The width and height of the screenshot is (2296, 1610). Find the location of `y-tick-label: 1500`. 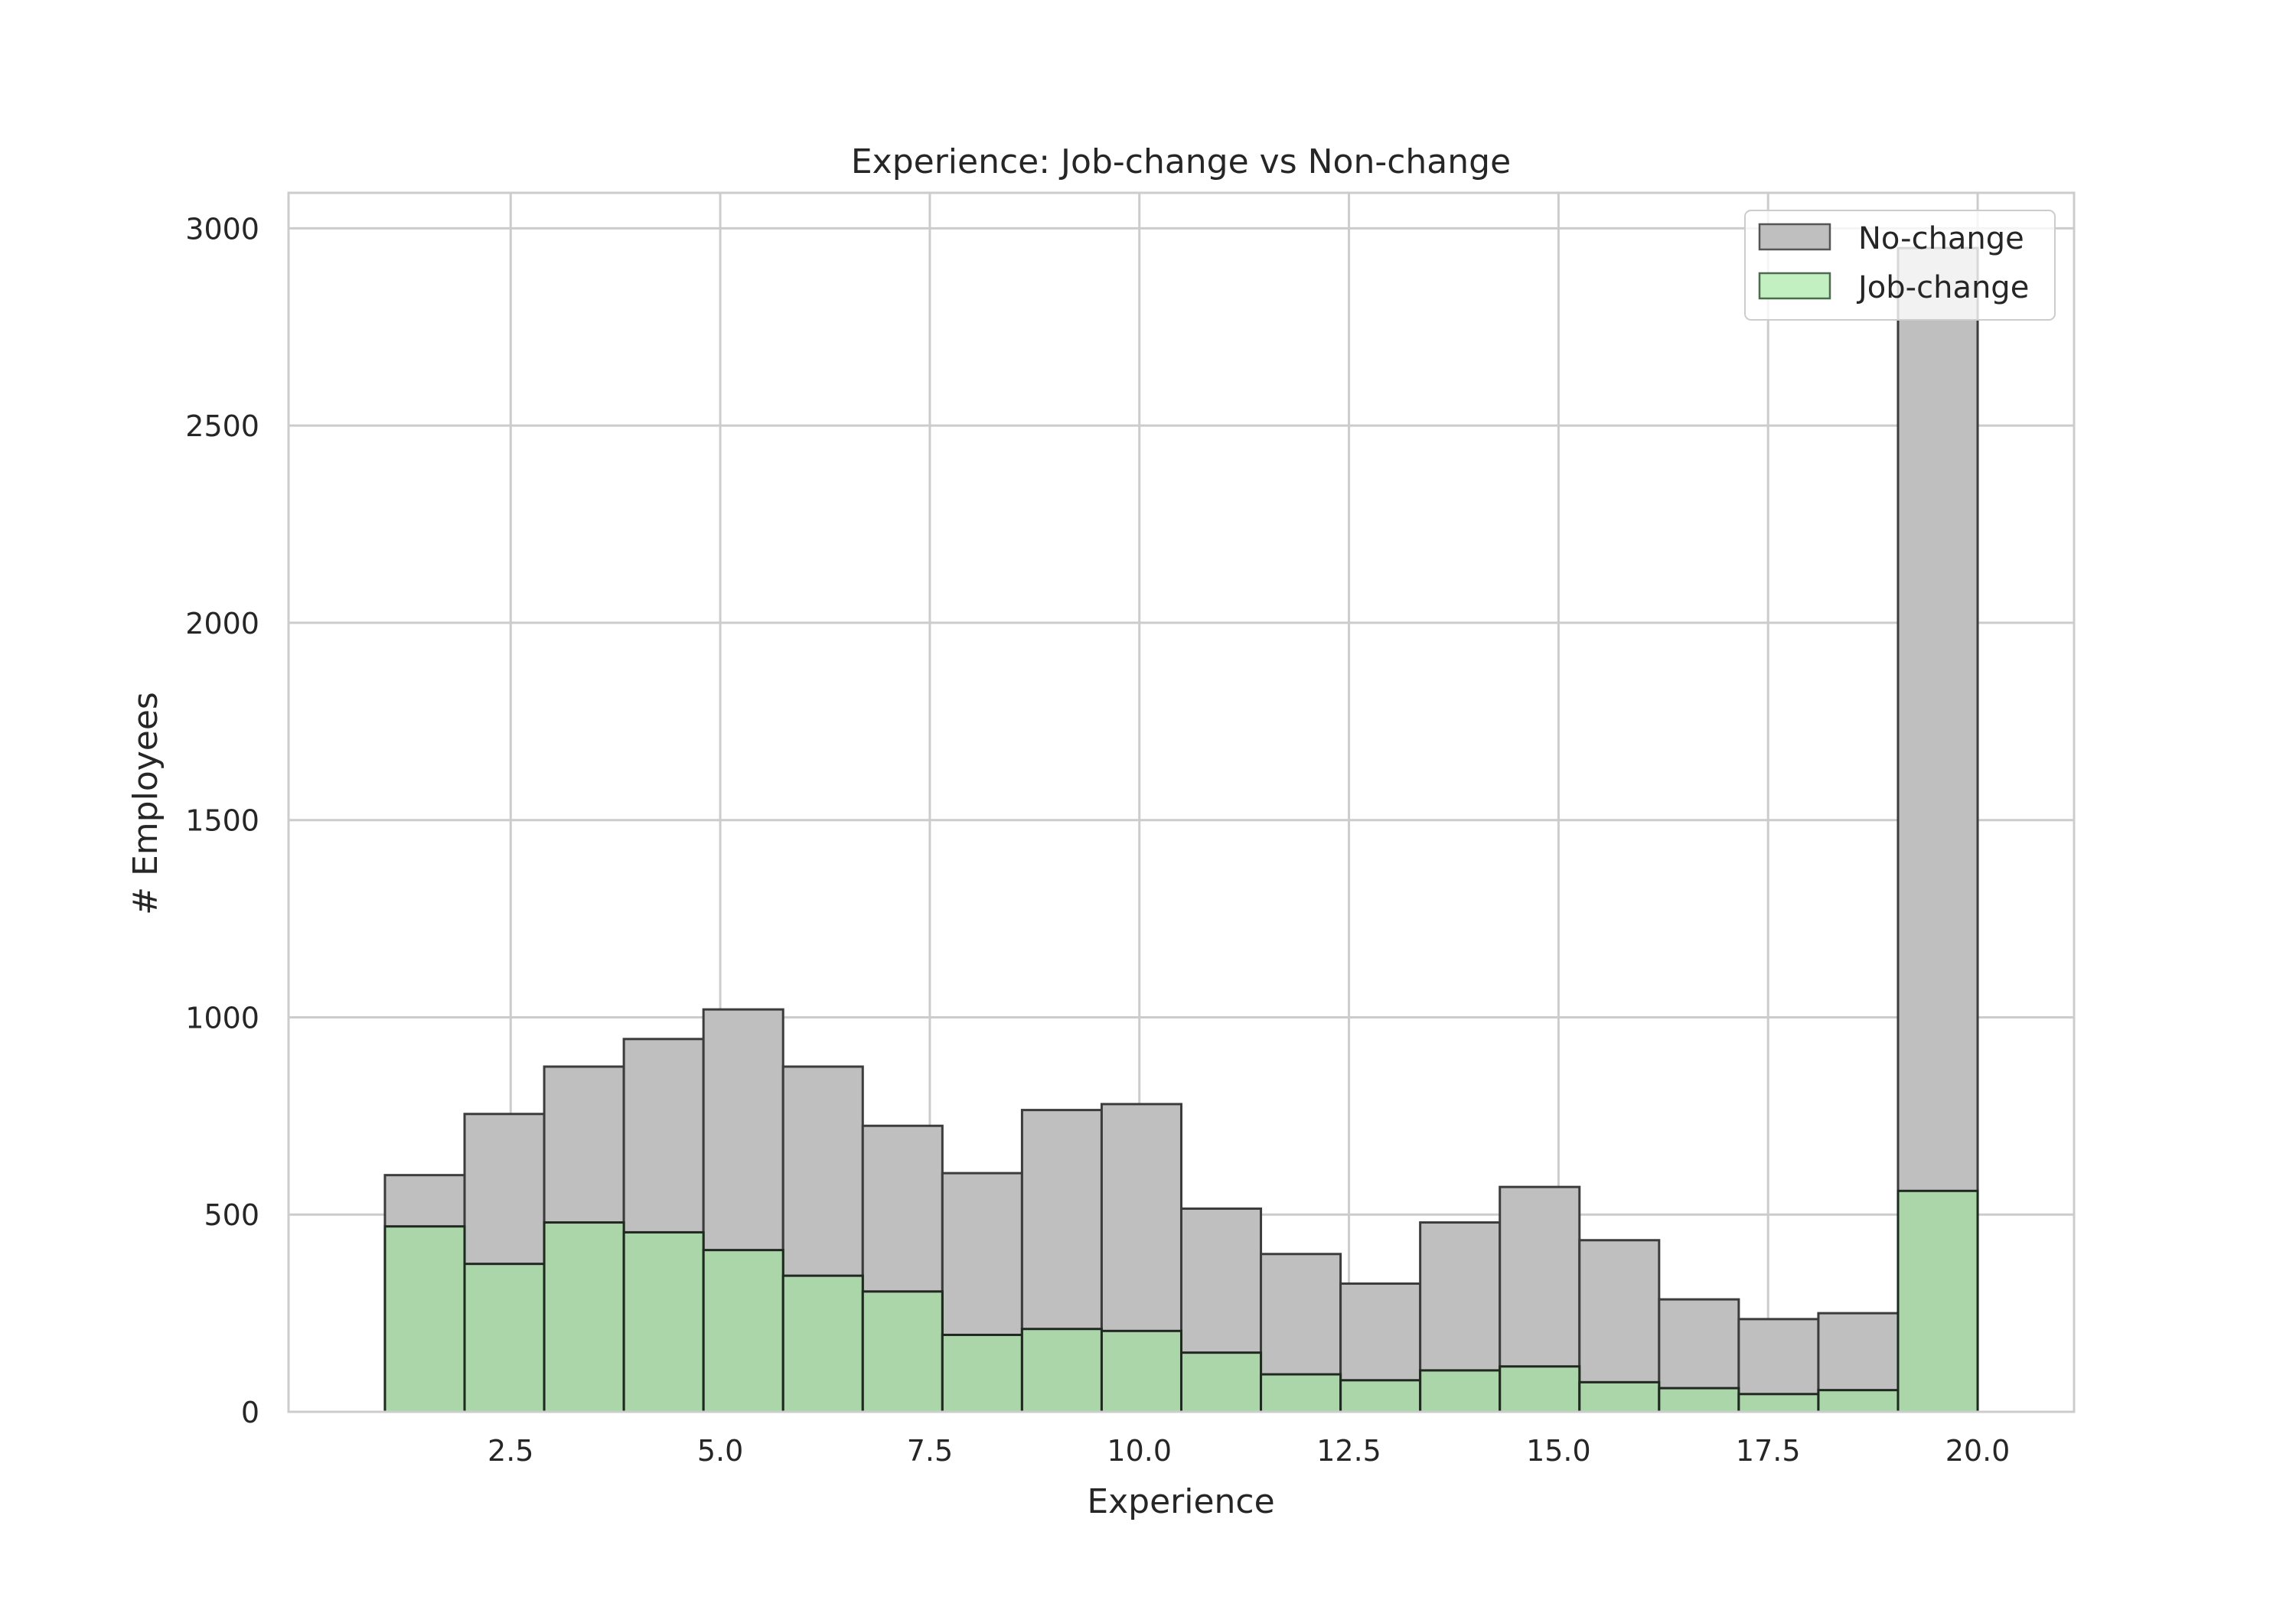

y-tick-label: 1500 is located at coordinates (222, 821).